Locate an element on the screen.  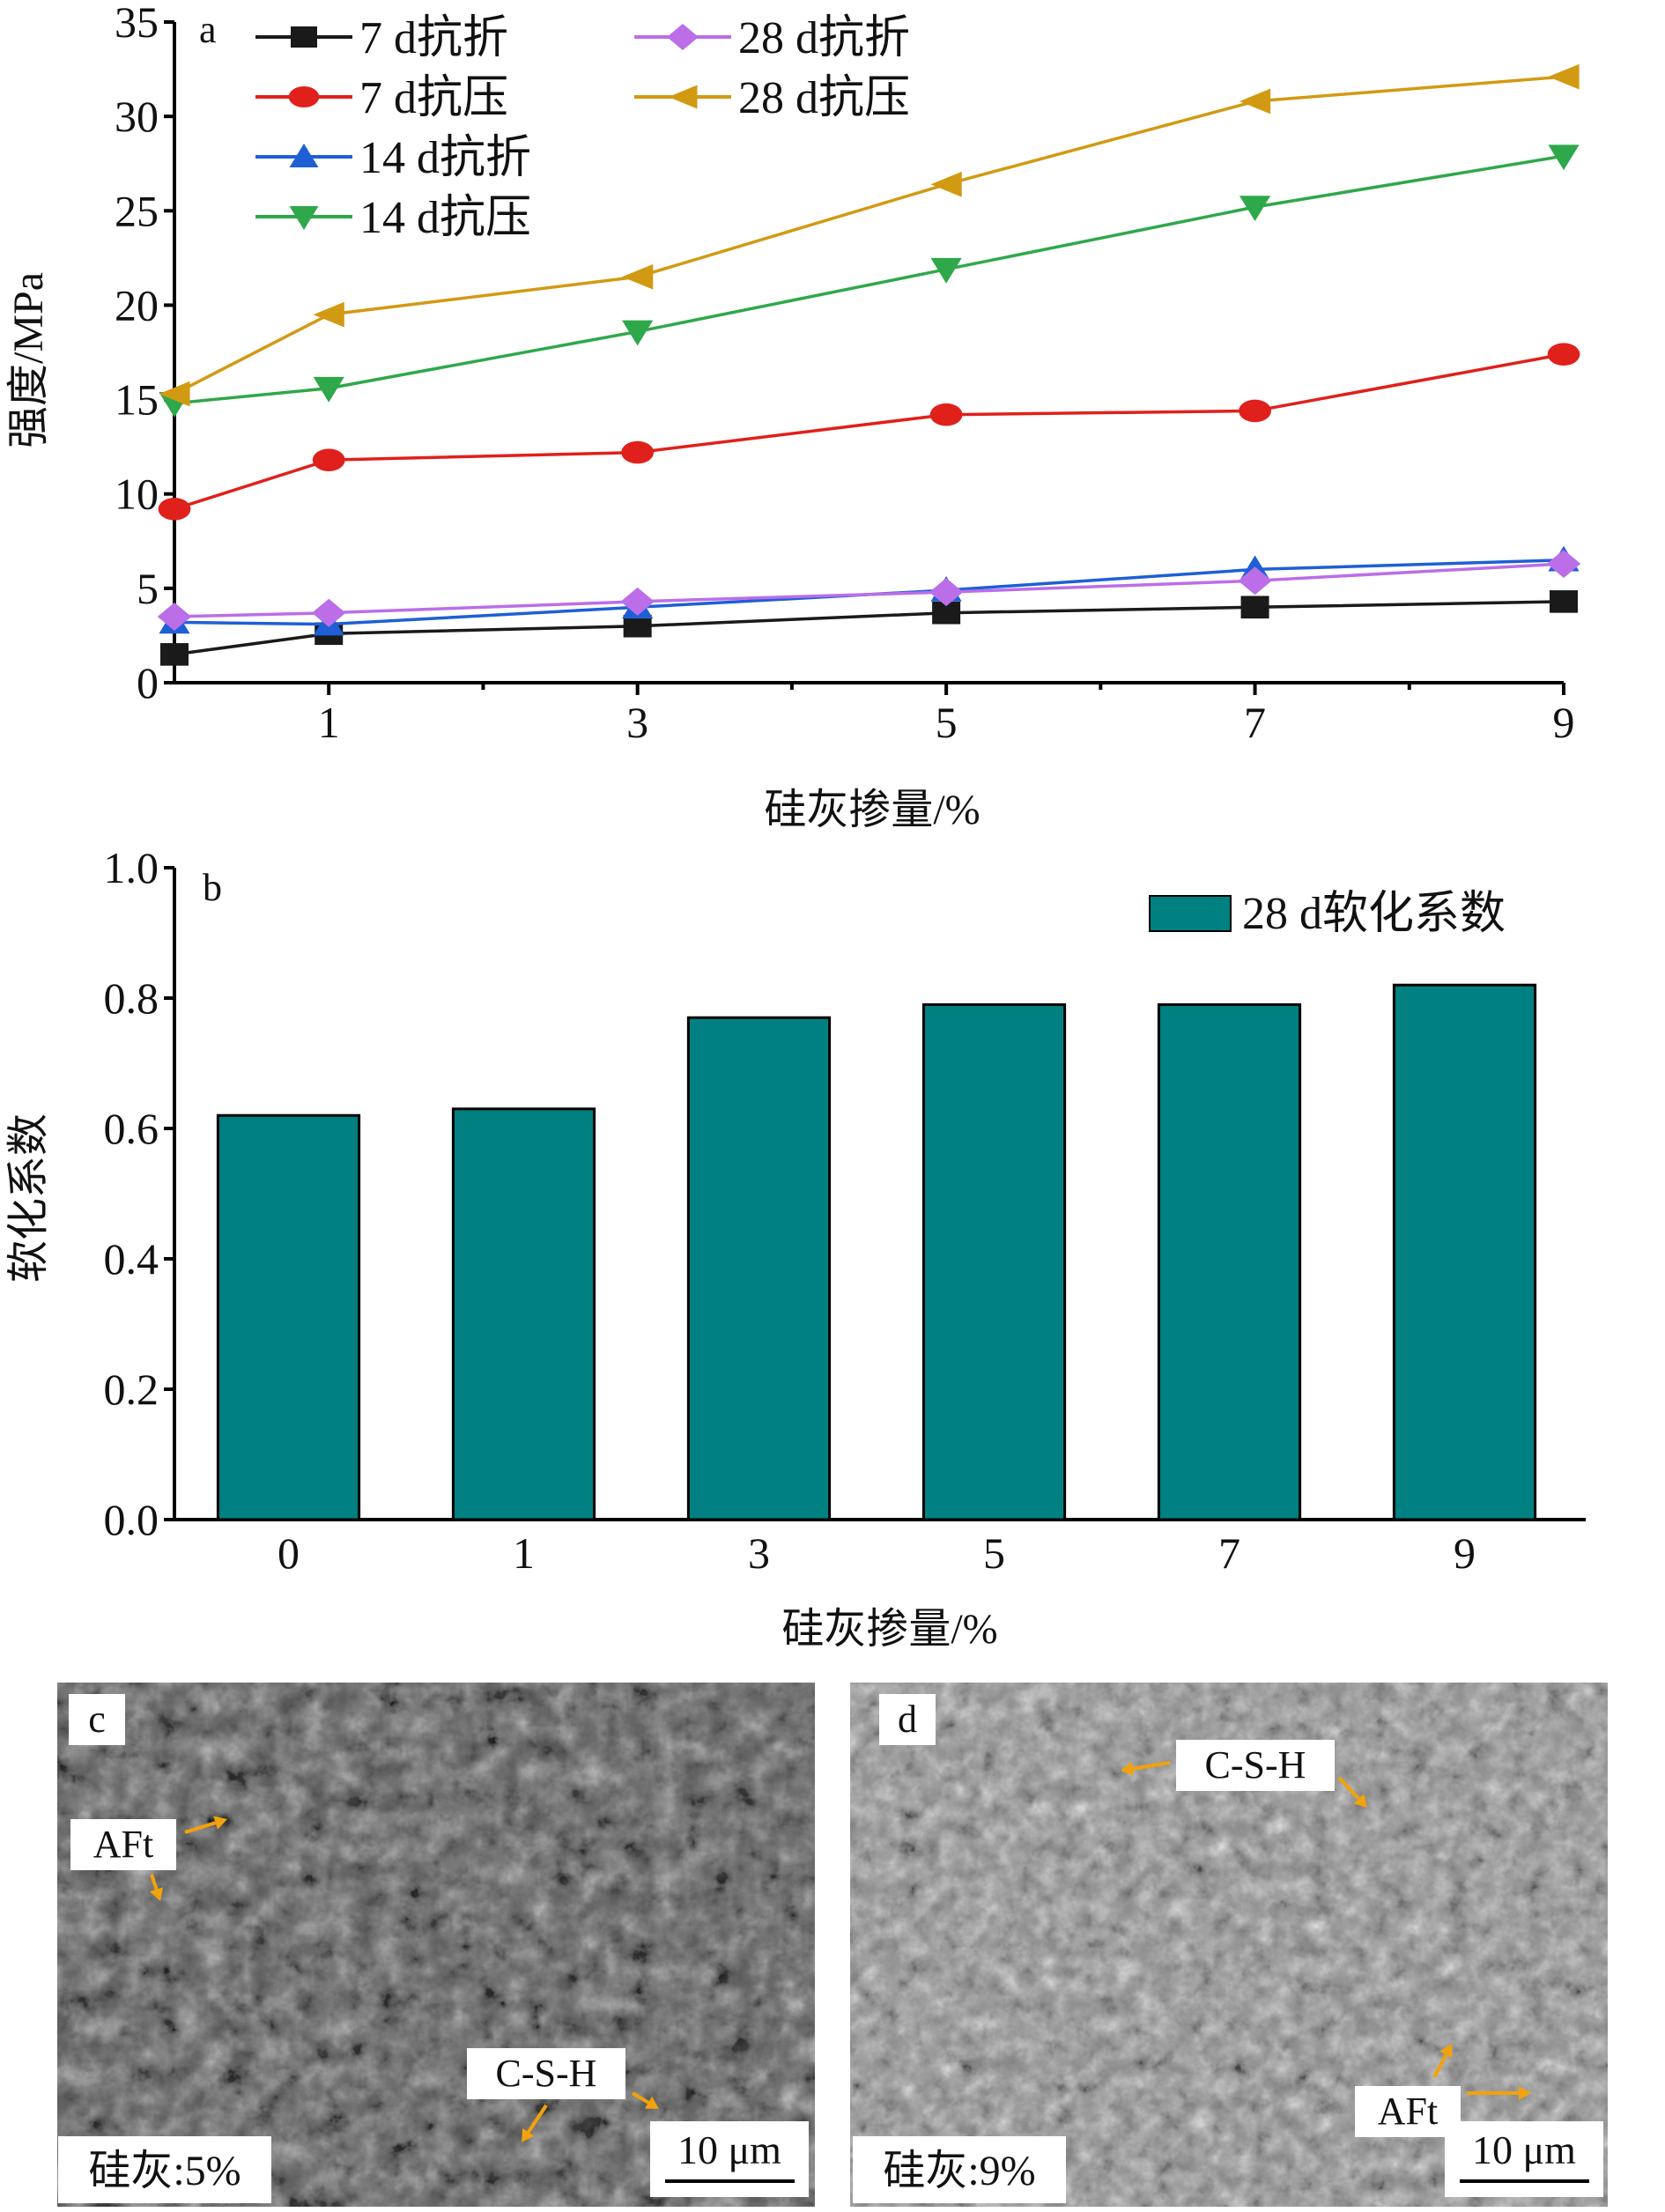
panel-b-y-tick-label: 0.6 is located at coordinates (131, 1128).